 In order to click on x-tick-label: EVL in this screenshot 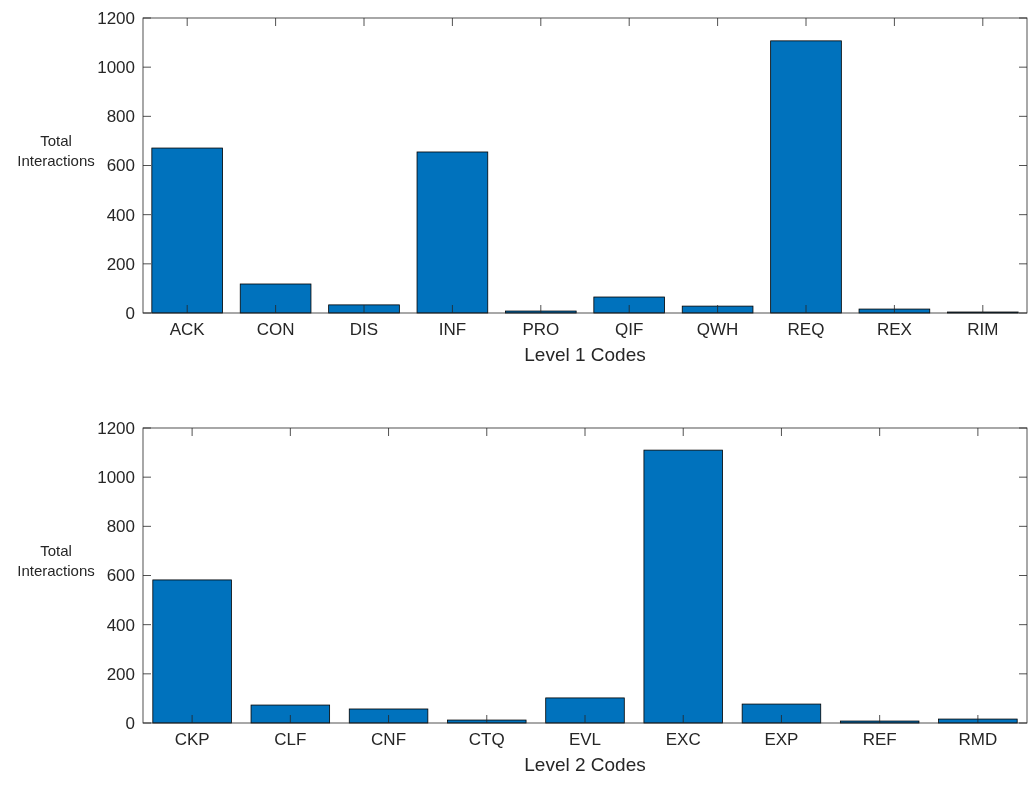, I will do `click(585, 739)`.